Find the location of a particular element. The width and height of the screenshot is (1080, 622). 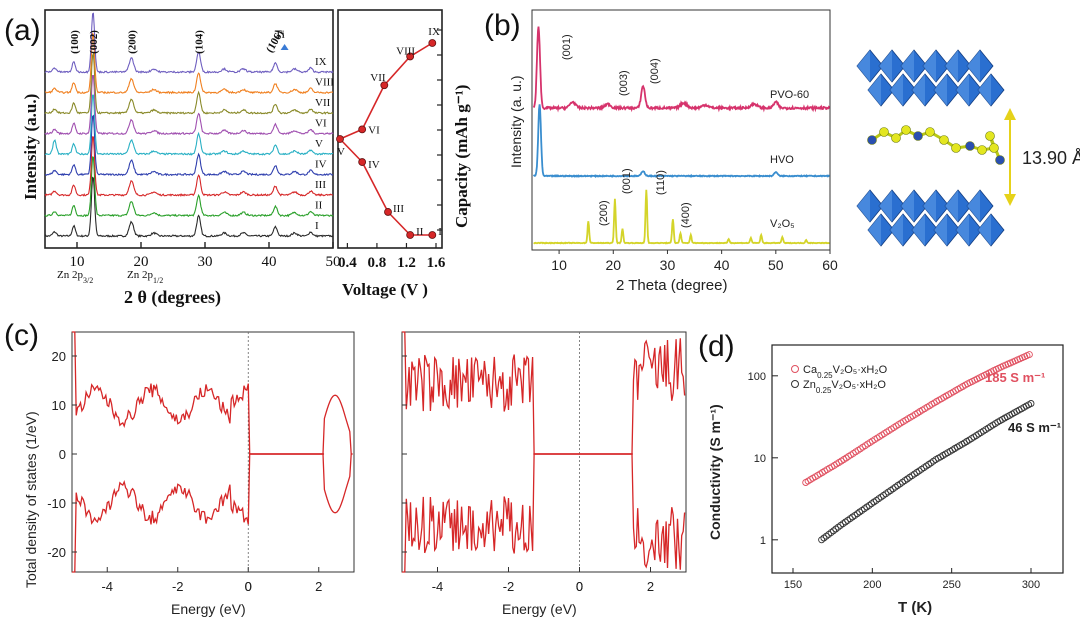

series-label-VII: VII is located at coordinates (323, 103).